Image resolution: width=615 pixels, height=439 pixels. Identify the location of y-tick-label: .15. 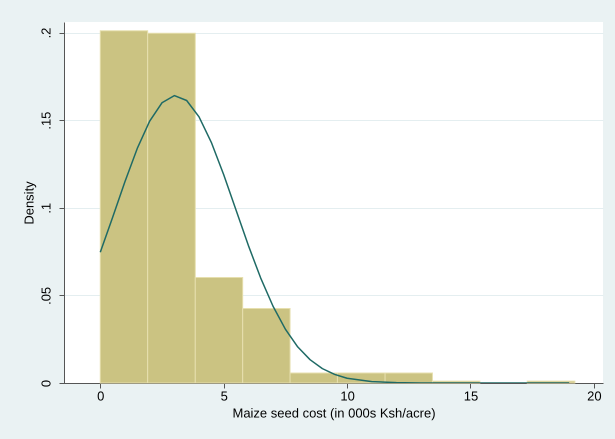
(46, 121).